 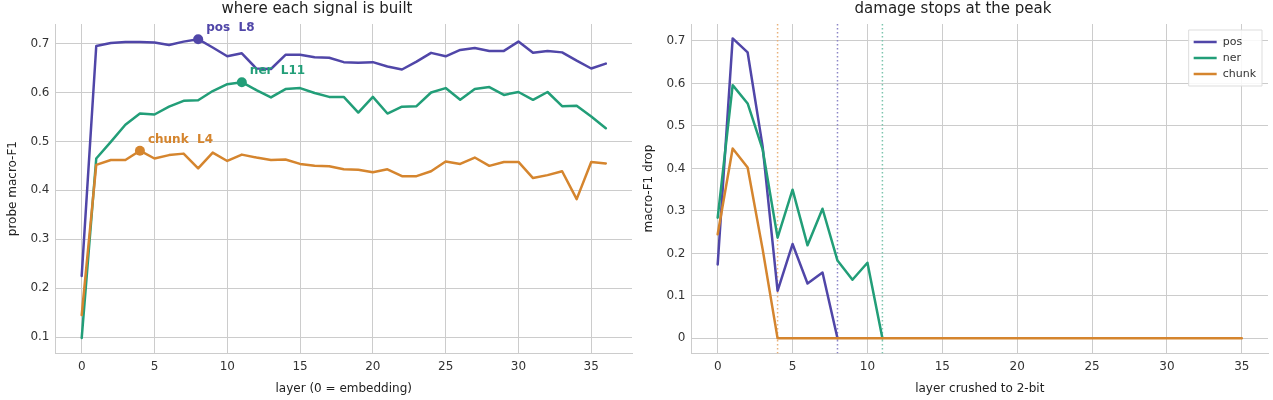 I want to click on legend-label: ner, so click(x=1232, y=57).